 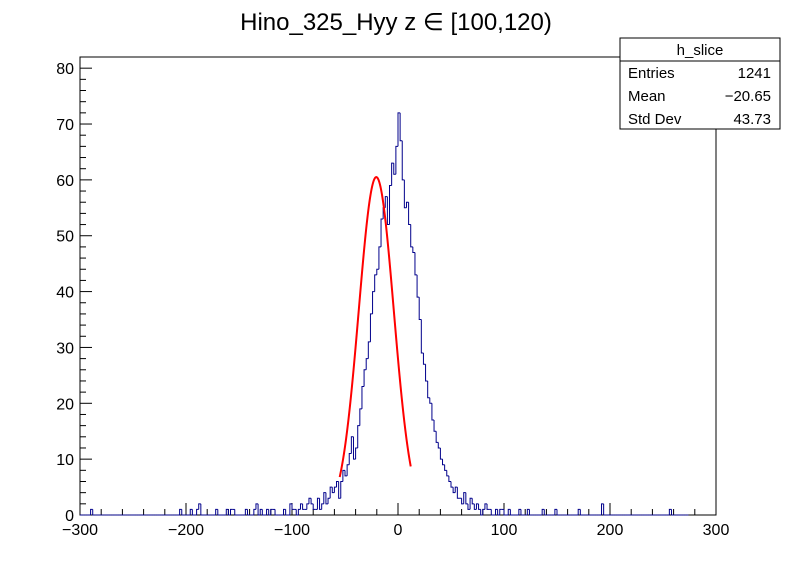 I want to click on stats-box-frame, so click(x=700, y=83).